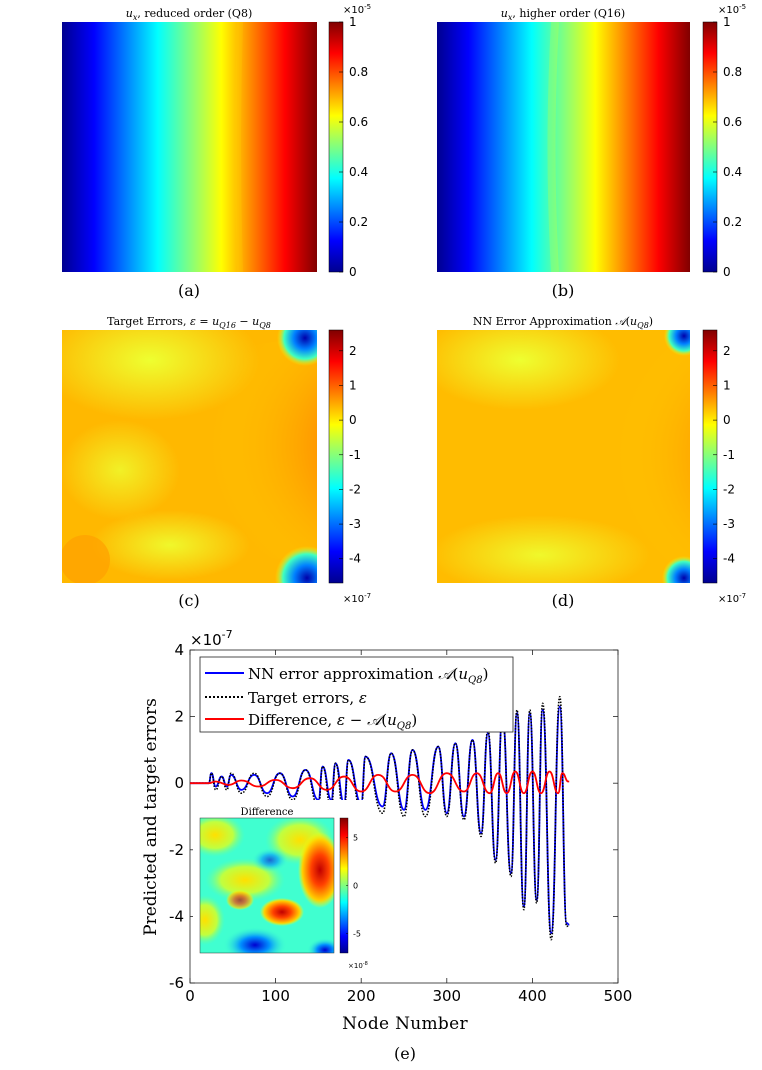  Describe the element at coordinates (355, 886) in the screenshot. I see `inset-tick-label: 0` at that location.